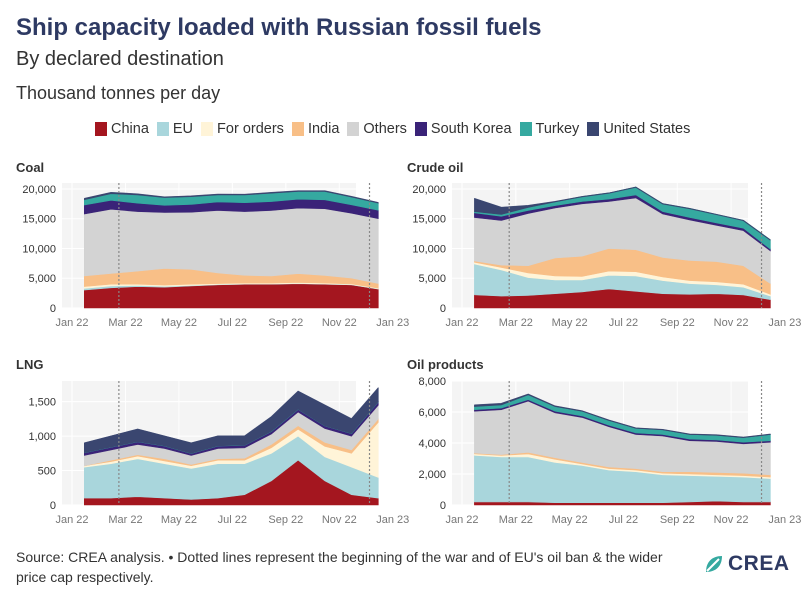  I want to click on area-series-others, so click(231, 245).